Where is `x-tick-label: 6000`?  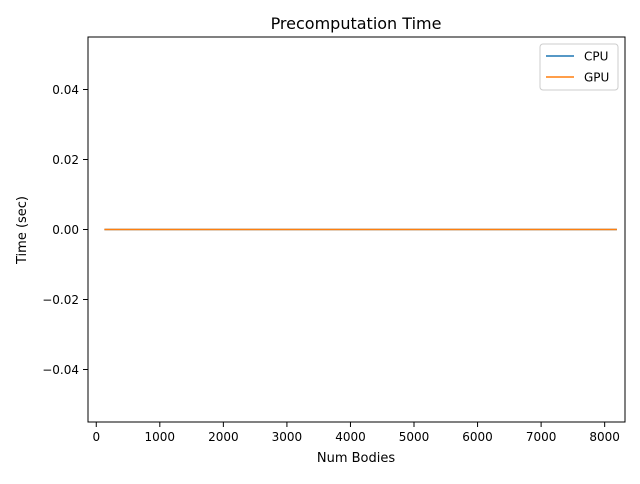
x-tick-label: 6000 is located at coordinates (477, 437).